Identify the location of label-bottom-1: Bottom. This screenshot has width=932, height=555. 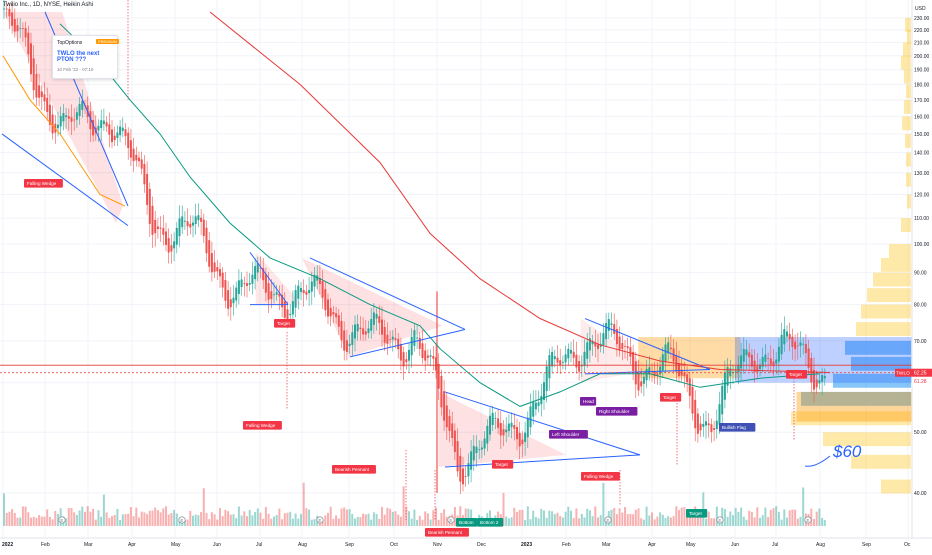
(466, 522).